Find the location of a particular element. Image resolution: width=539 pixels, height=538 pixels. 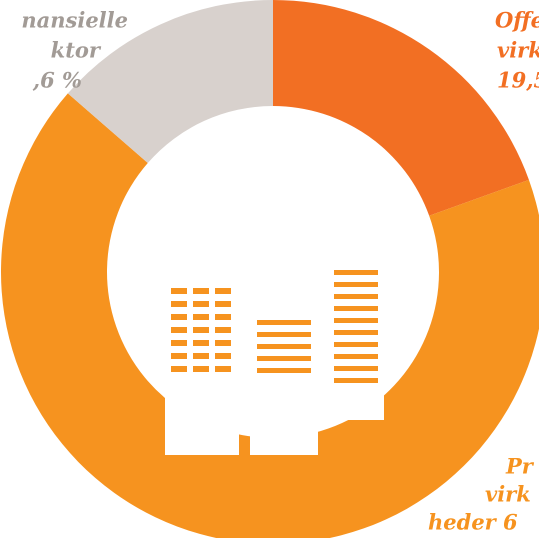

slice-label: heder 6 is located at coordinates (473, 522).